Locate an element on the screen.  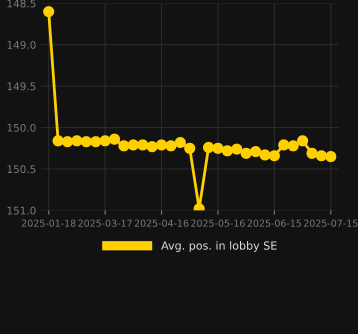
x-tick-label: 2025-01-18 is located at coordinates (49, 223).